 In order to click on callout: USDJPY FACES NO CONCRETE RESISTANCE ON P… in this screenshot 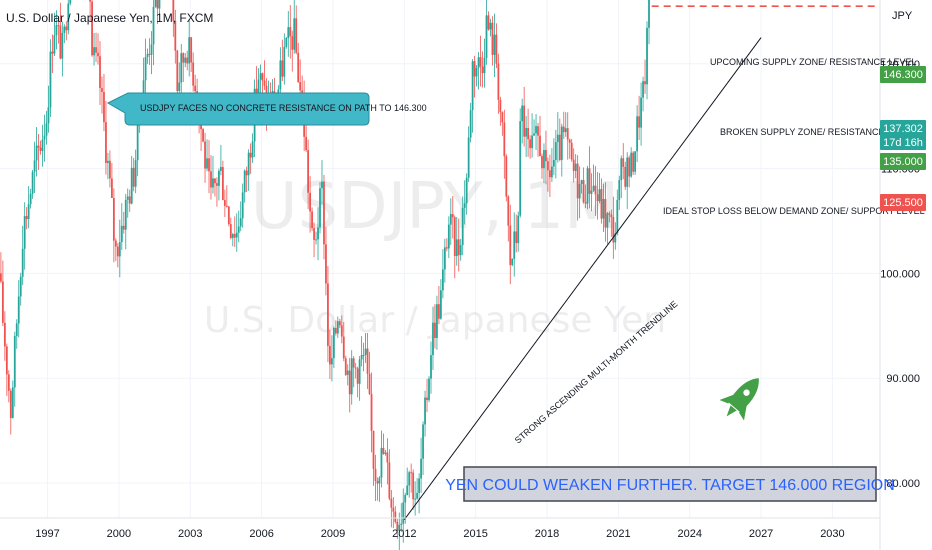, I will do `click(266, 109)`.